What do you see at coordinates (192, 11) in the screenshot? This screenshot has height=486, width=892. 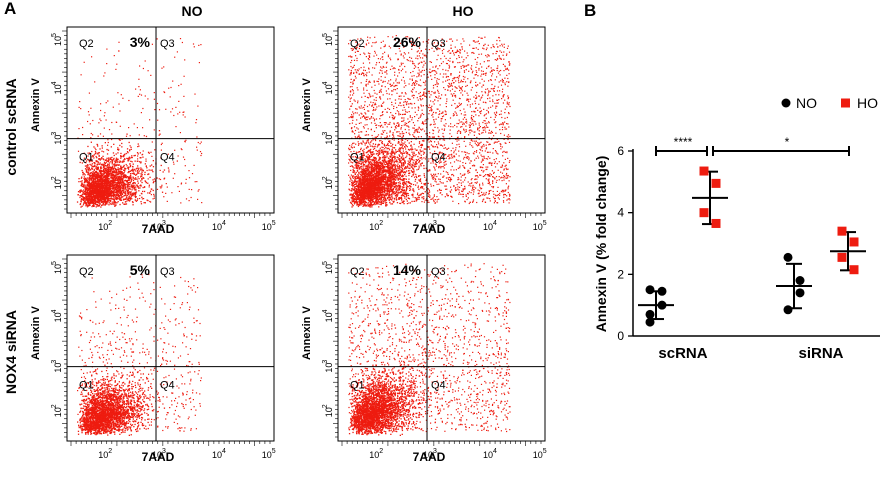 I see `col-title-no: NO` at bounding box center [192, 11].